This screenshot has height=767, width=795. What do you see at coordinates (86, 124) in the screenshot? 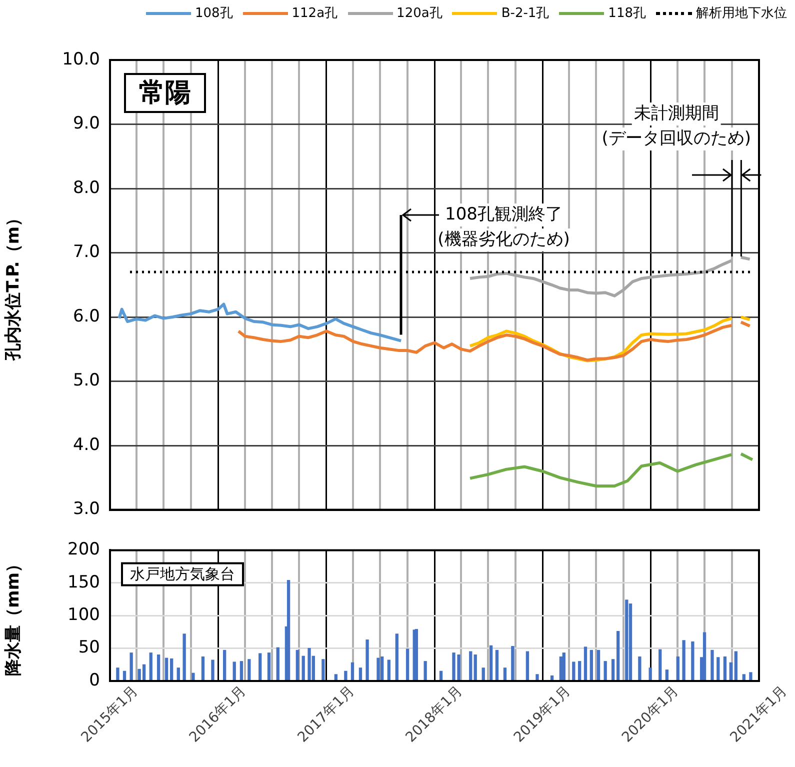
I see `y-tick-label: 9.0` at bounding box center [86, 124].